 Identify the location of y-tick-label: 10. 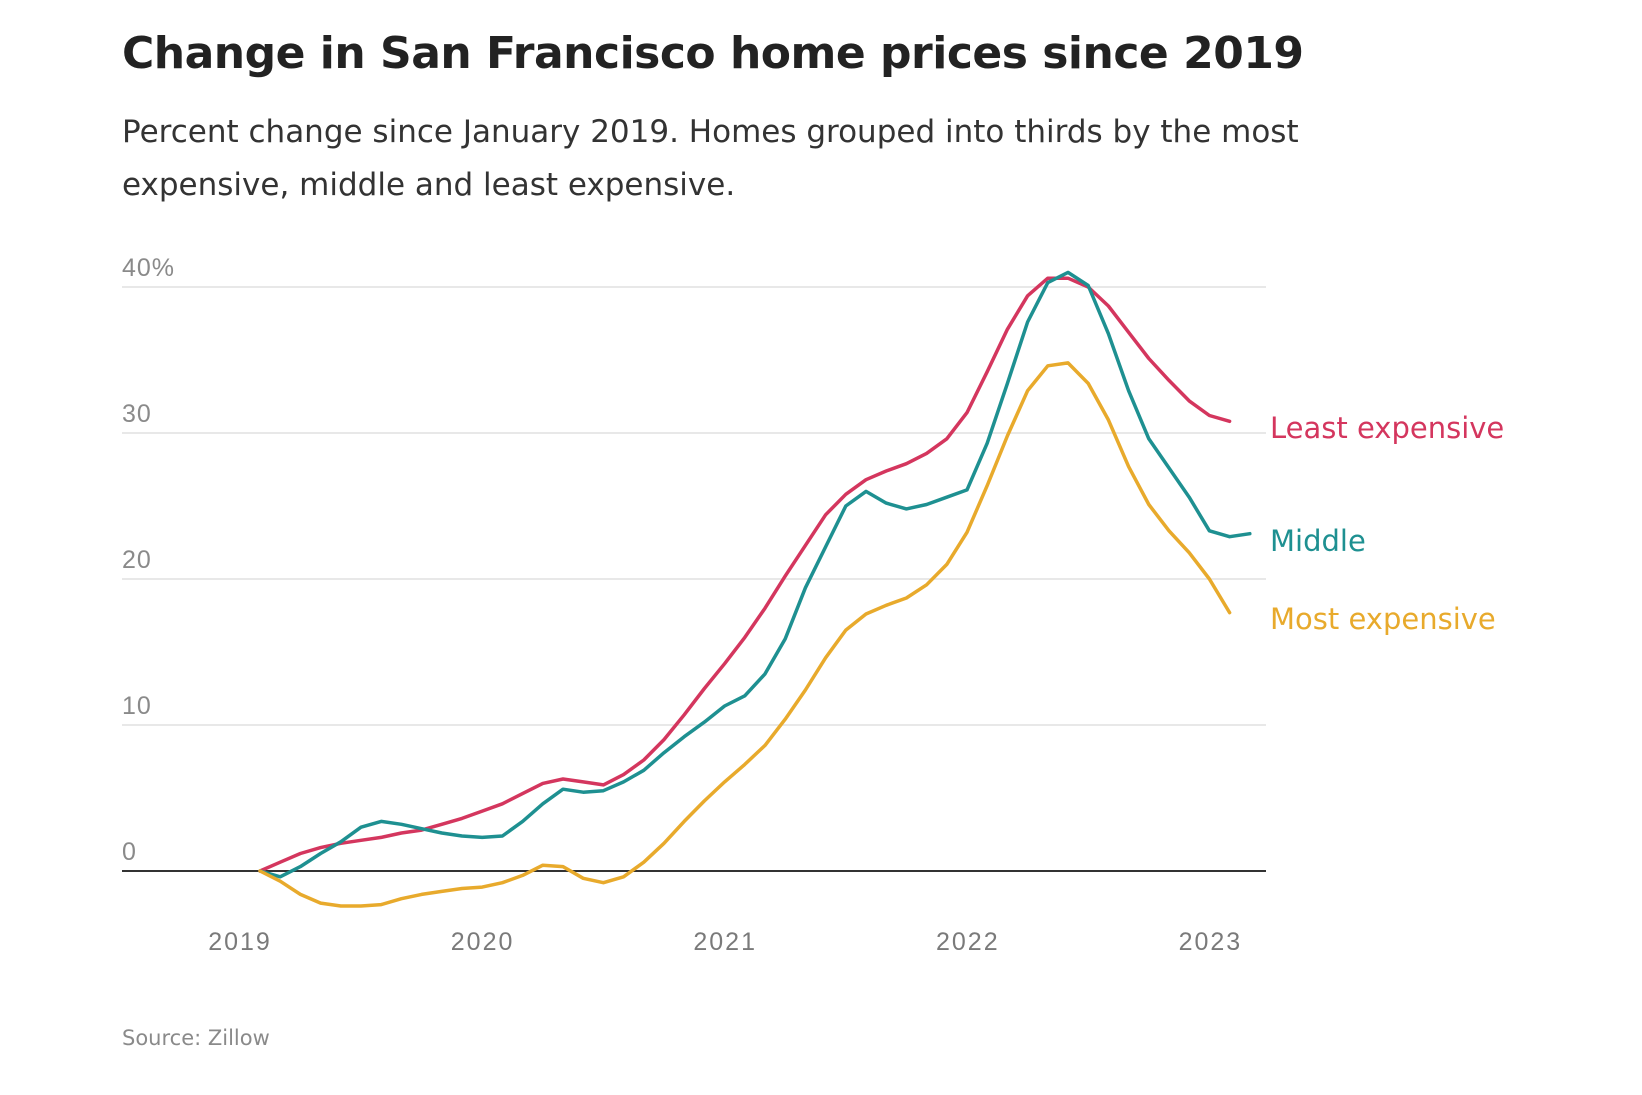
(137, 706).